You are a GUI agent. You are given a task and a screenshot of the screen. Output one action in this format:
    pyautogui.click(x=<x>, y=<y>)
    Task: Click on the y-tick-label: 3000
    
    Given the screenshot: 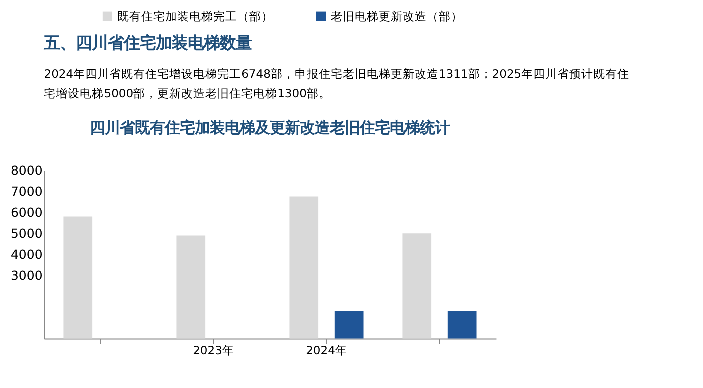 What is the action you would take?
    pyautogui.click(x=26, y=275)
    